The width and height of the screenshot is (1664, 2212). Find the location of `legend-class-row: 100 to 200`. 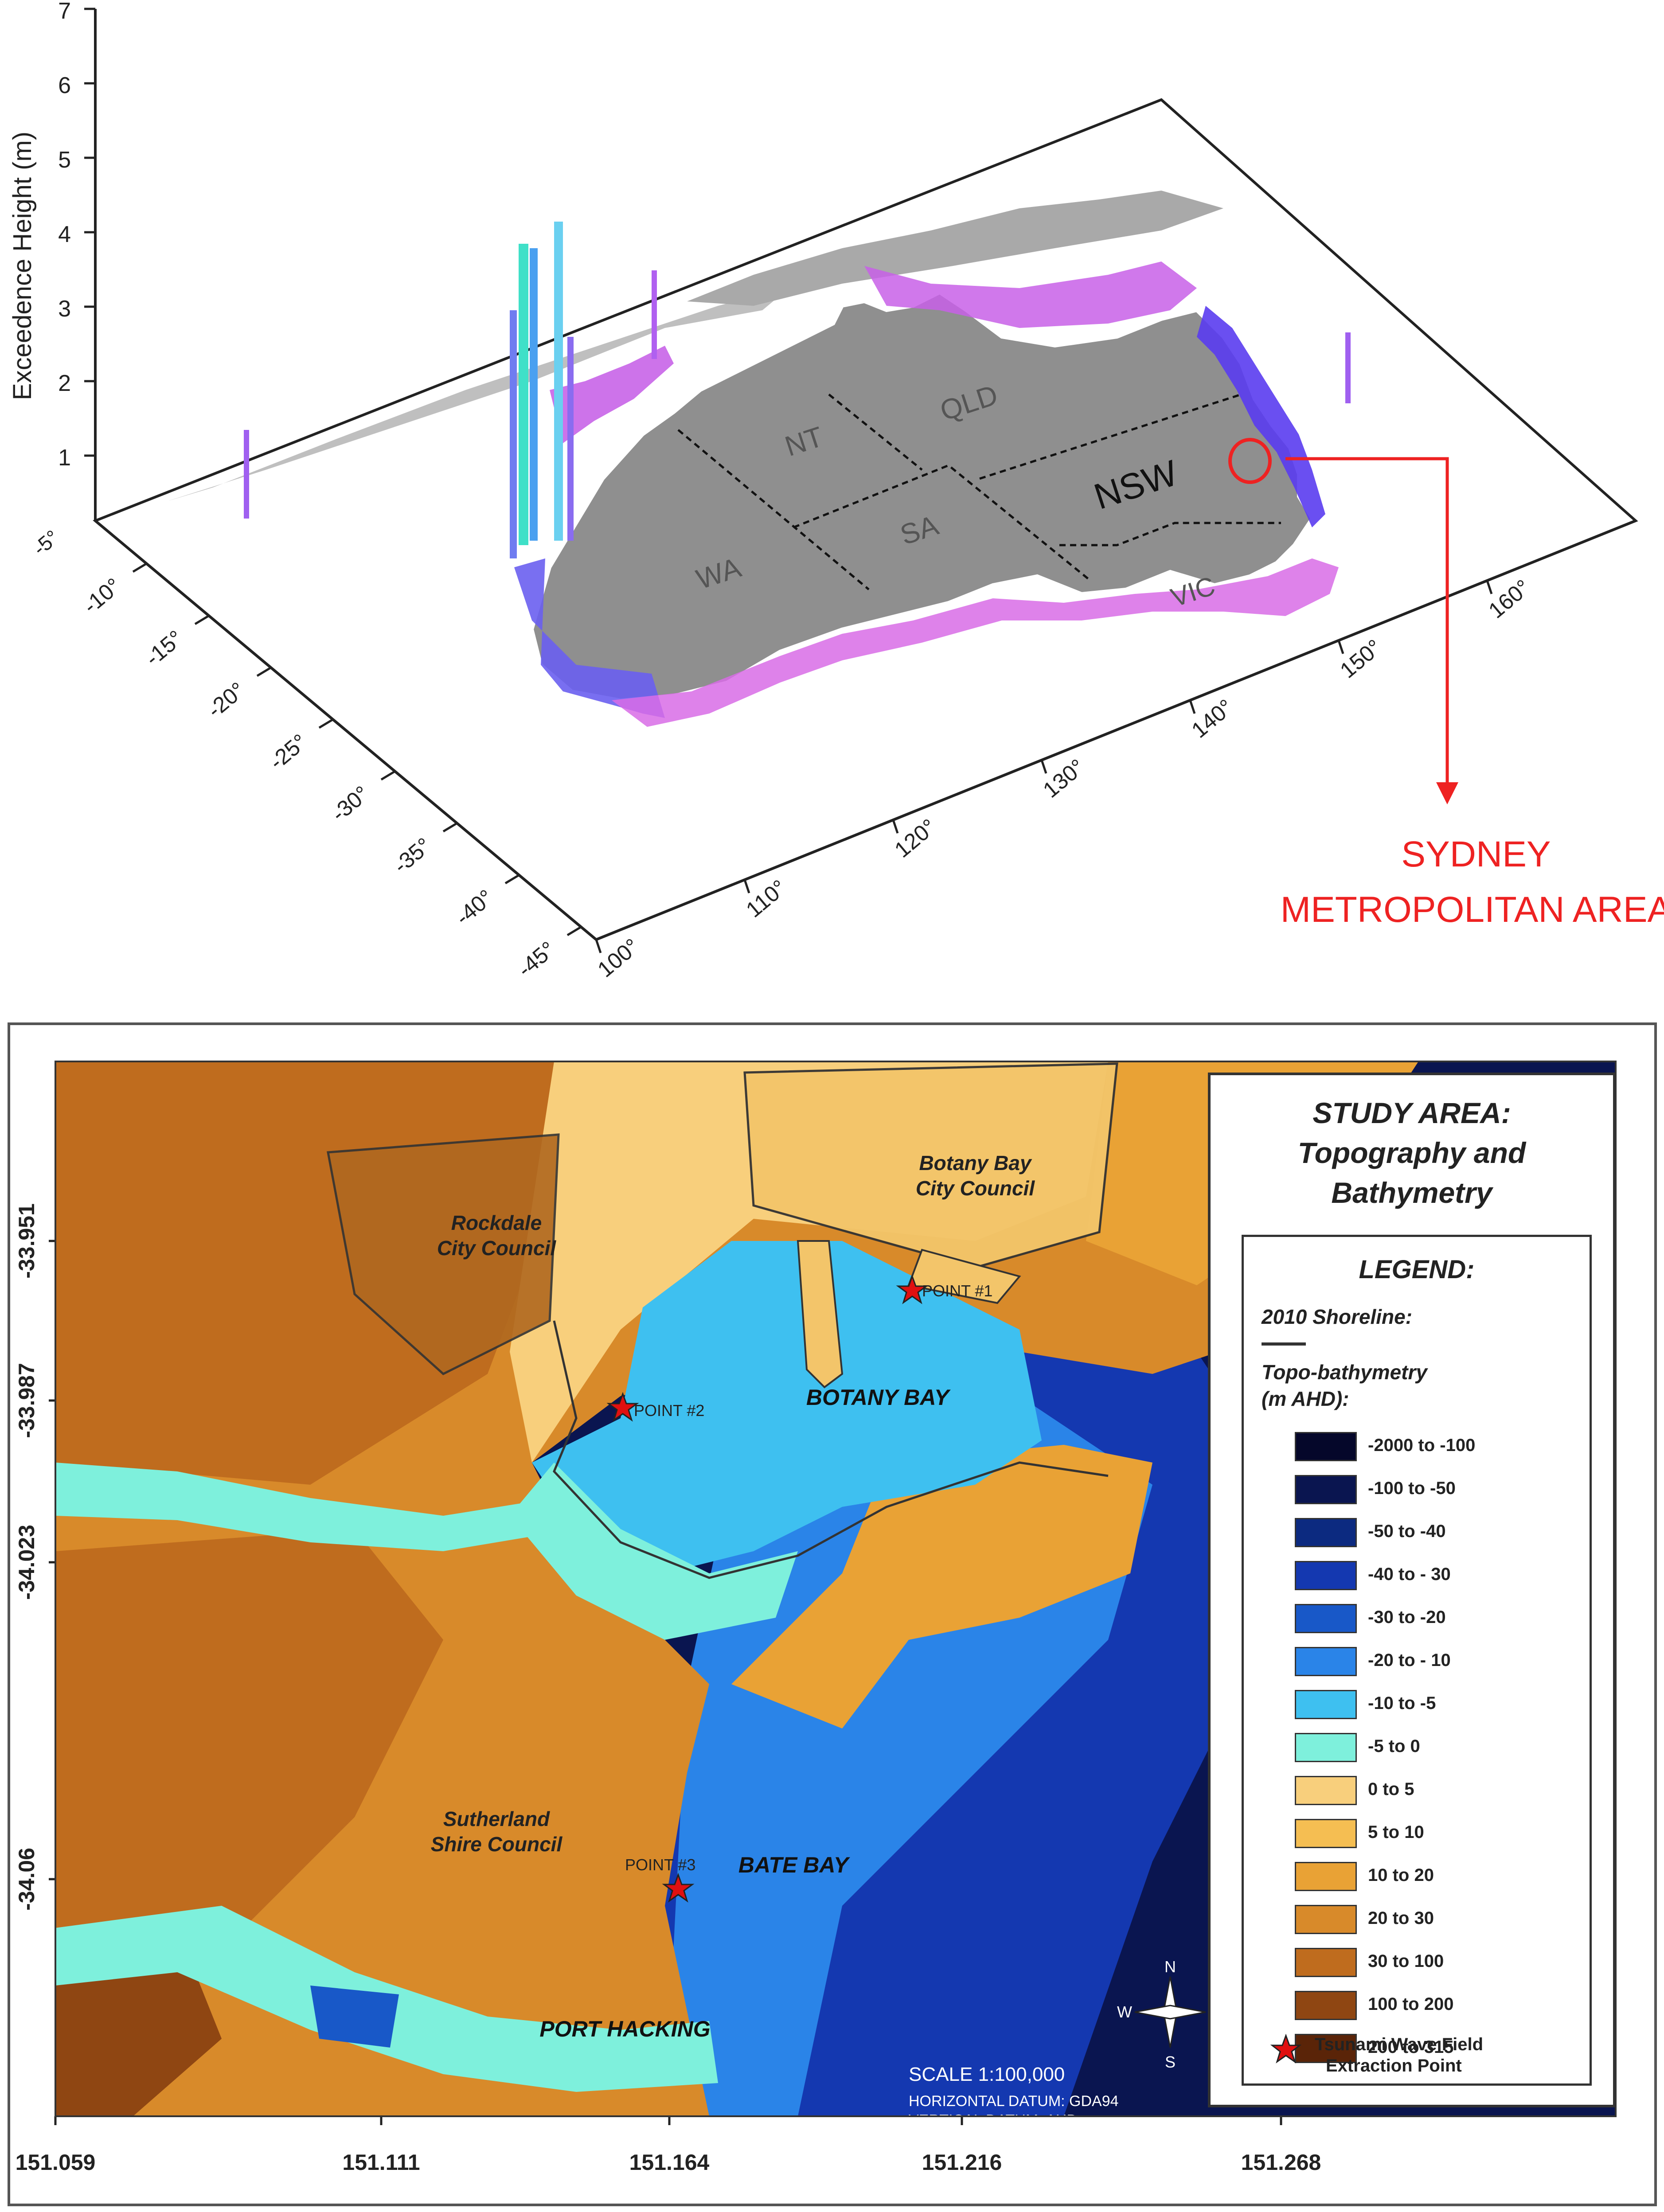

legend-class-row: 100 to 200 is located at coordinates (1436, 2005).